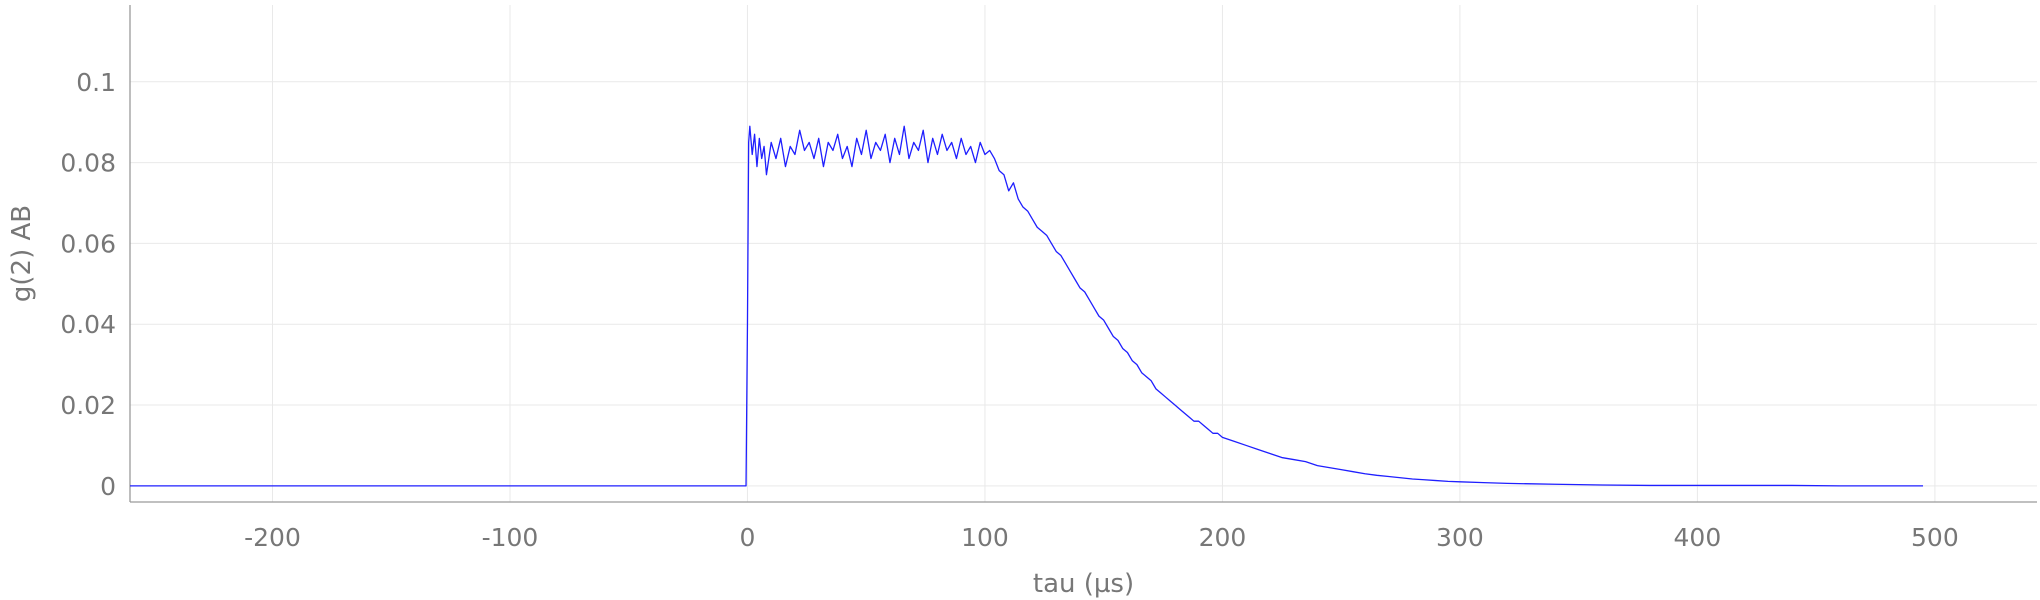 This screenshot has width=2040, height=600. I want to click on y-tick-label: 0, so click(108, 486).